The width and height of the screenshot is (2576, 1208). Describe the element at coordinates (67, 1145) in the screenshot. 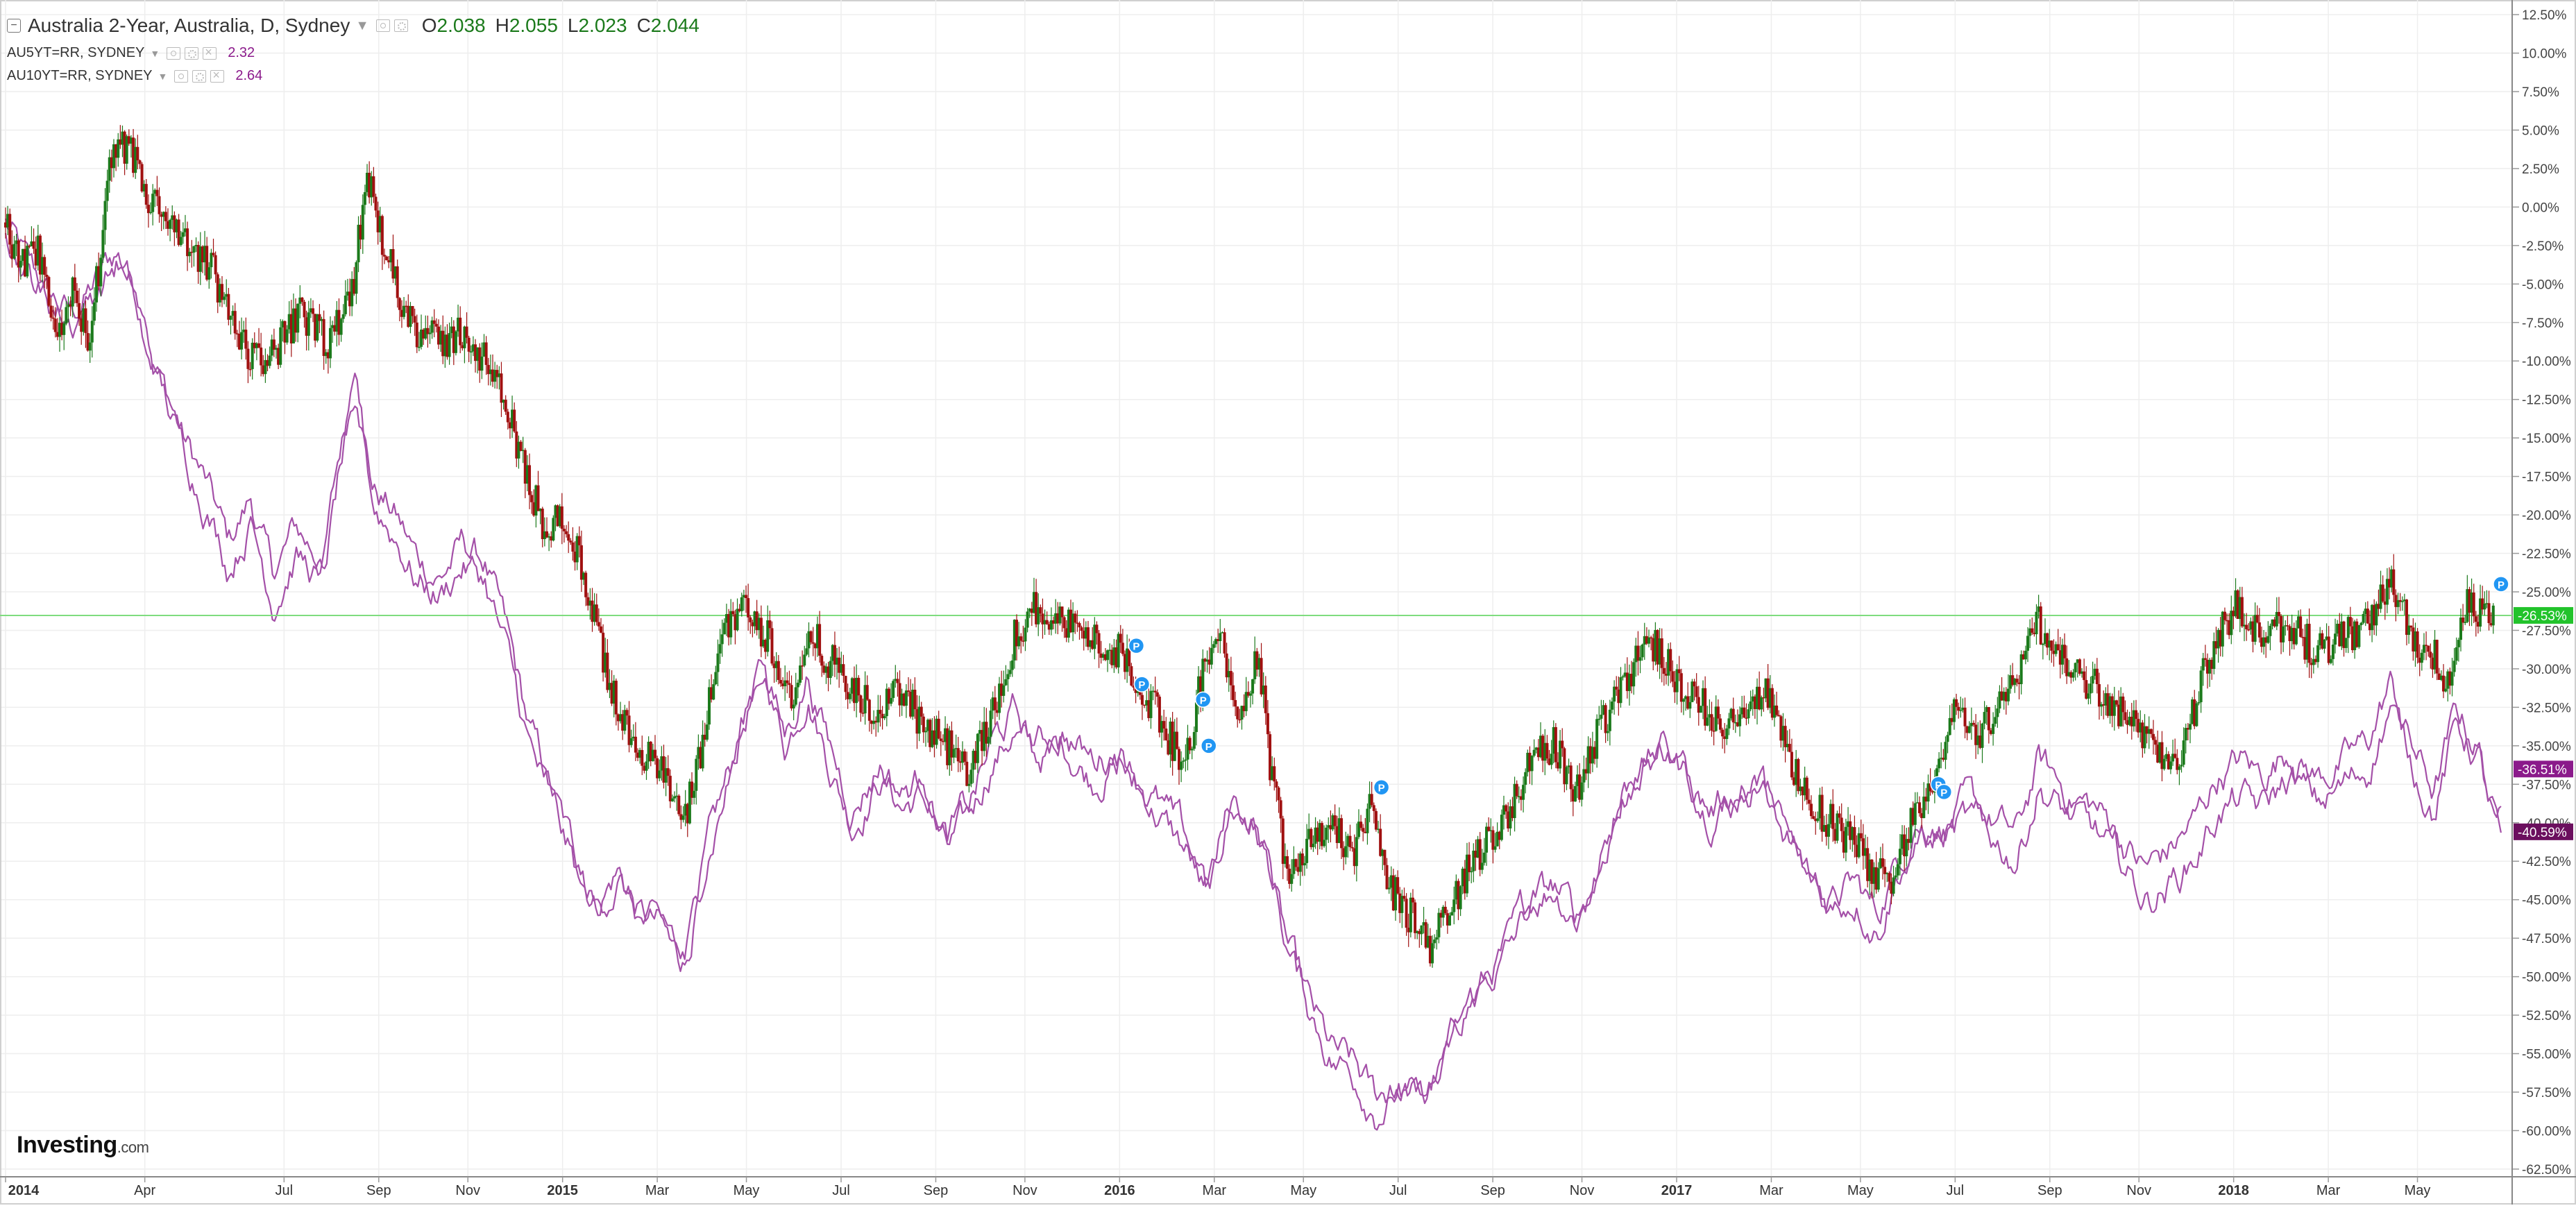

I see `brand-name: Investing` at that location.